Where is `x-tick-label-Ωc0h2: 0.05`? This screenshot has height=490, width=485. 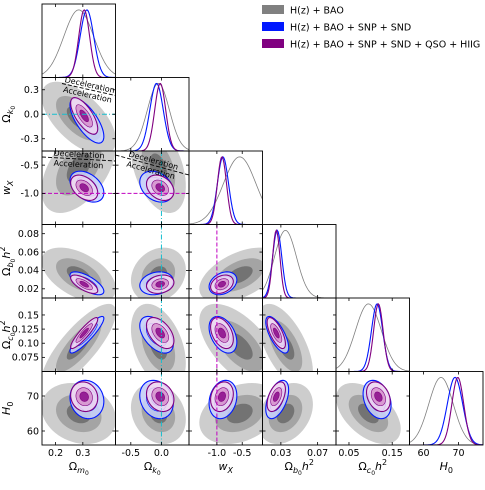 x-tick-label-Ωc0h2: 0.05 is located at coordinates (348, 453).